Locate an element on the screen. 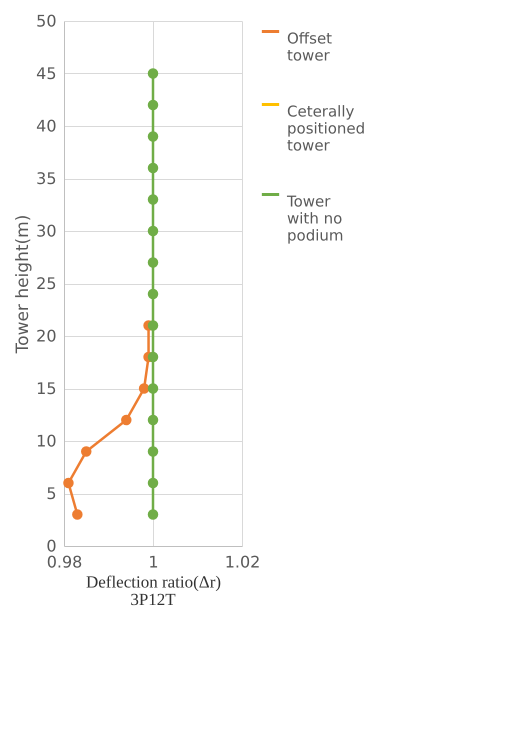 This screenshot has height=729, width=531. legend-label: Ceterally positioned tower is located at coordinates (326, 128).